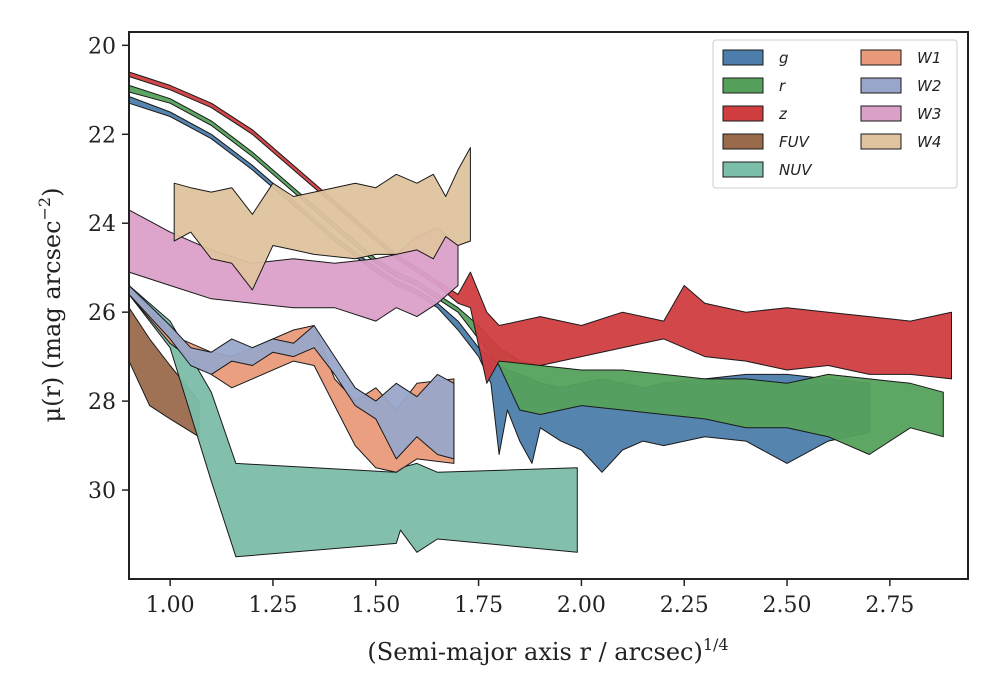 This screenshot has width=1000, height=700. I want to click on legend-box, so click(835, 114).